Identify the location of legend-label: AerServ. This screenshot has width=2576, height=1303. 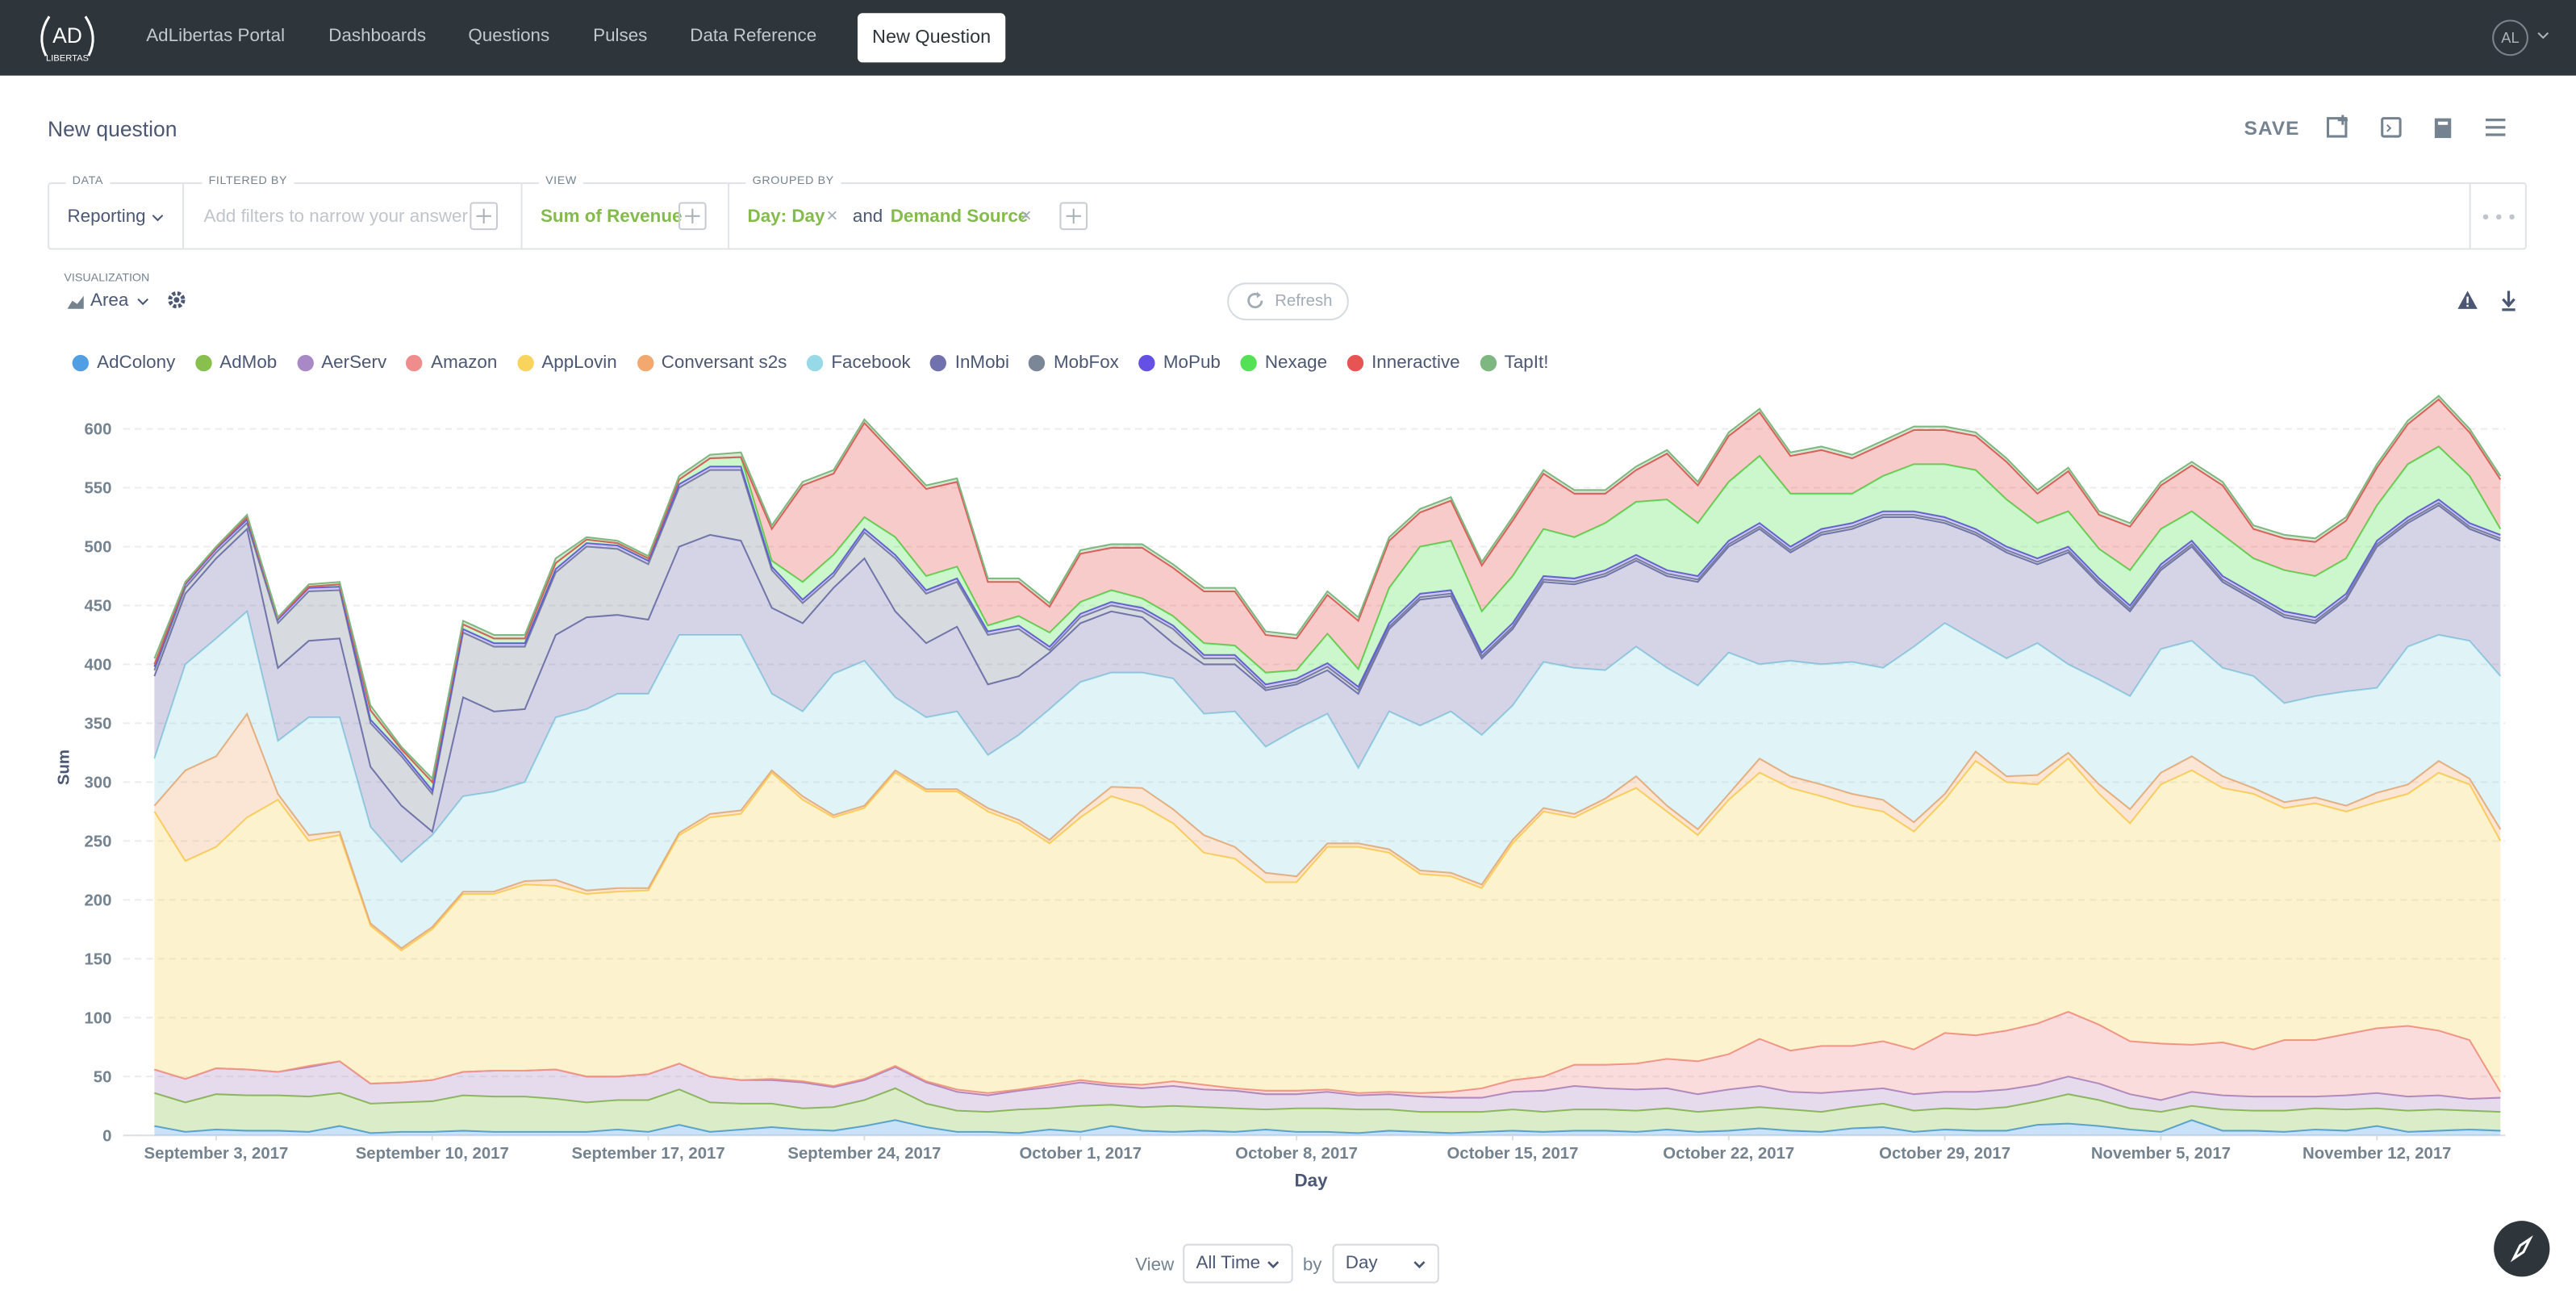
(354, 364).